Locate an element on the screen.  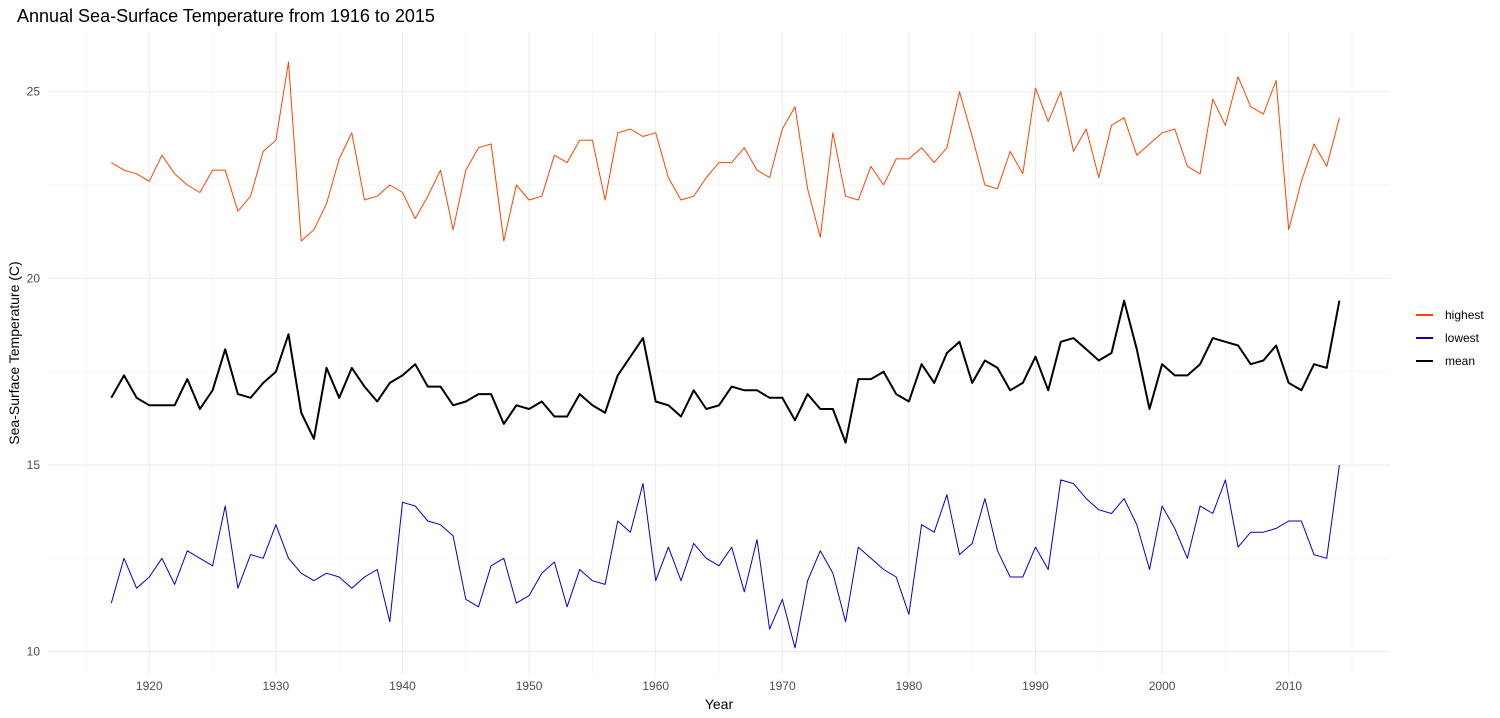
x-tick-label: 1950 is located at coordinates (529, 686).